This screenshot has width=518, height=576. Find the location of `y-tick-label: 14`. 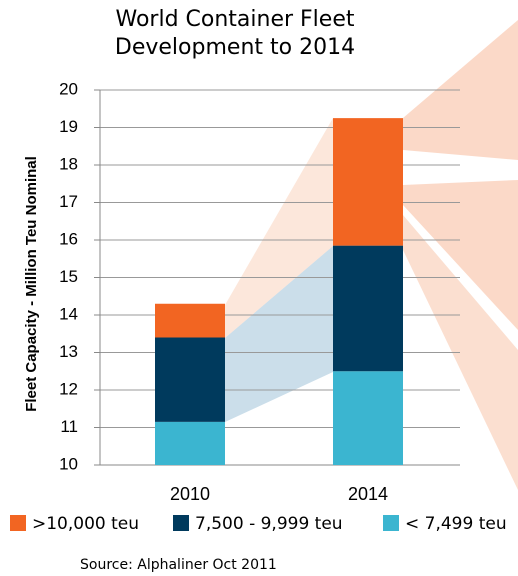

y-tick-label: 14 is located at coordinates (68, 313).